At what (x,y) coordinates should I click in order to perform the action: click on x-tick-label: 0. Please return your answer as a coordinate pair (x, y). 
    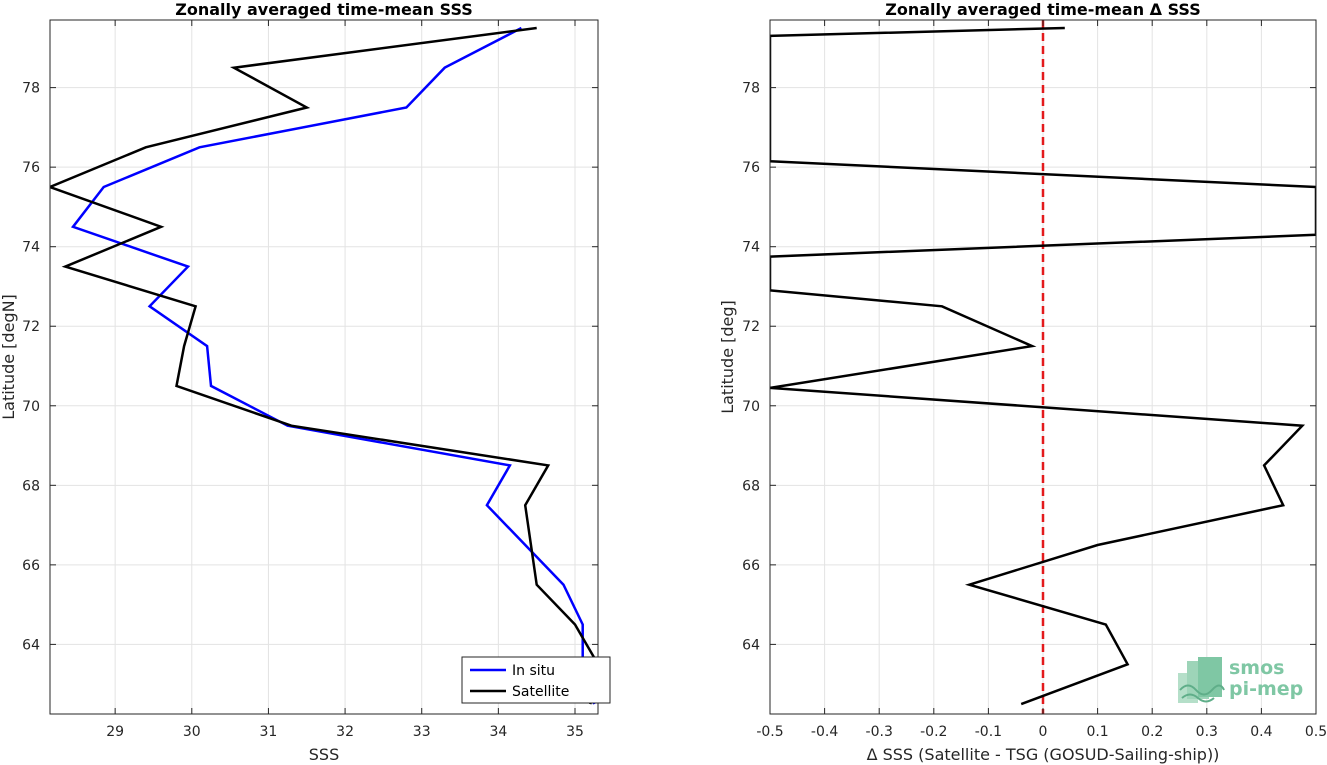
    Looking at the image, I should click on (1043, 732).